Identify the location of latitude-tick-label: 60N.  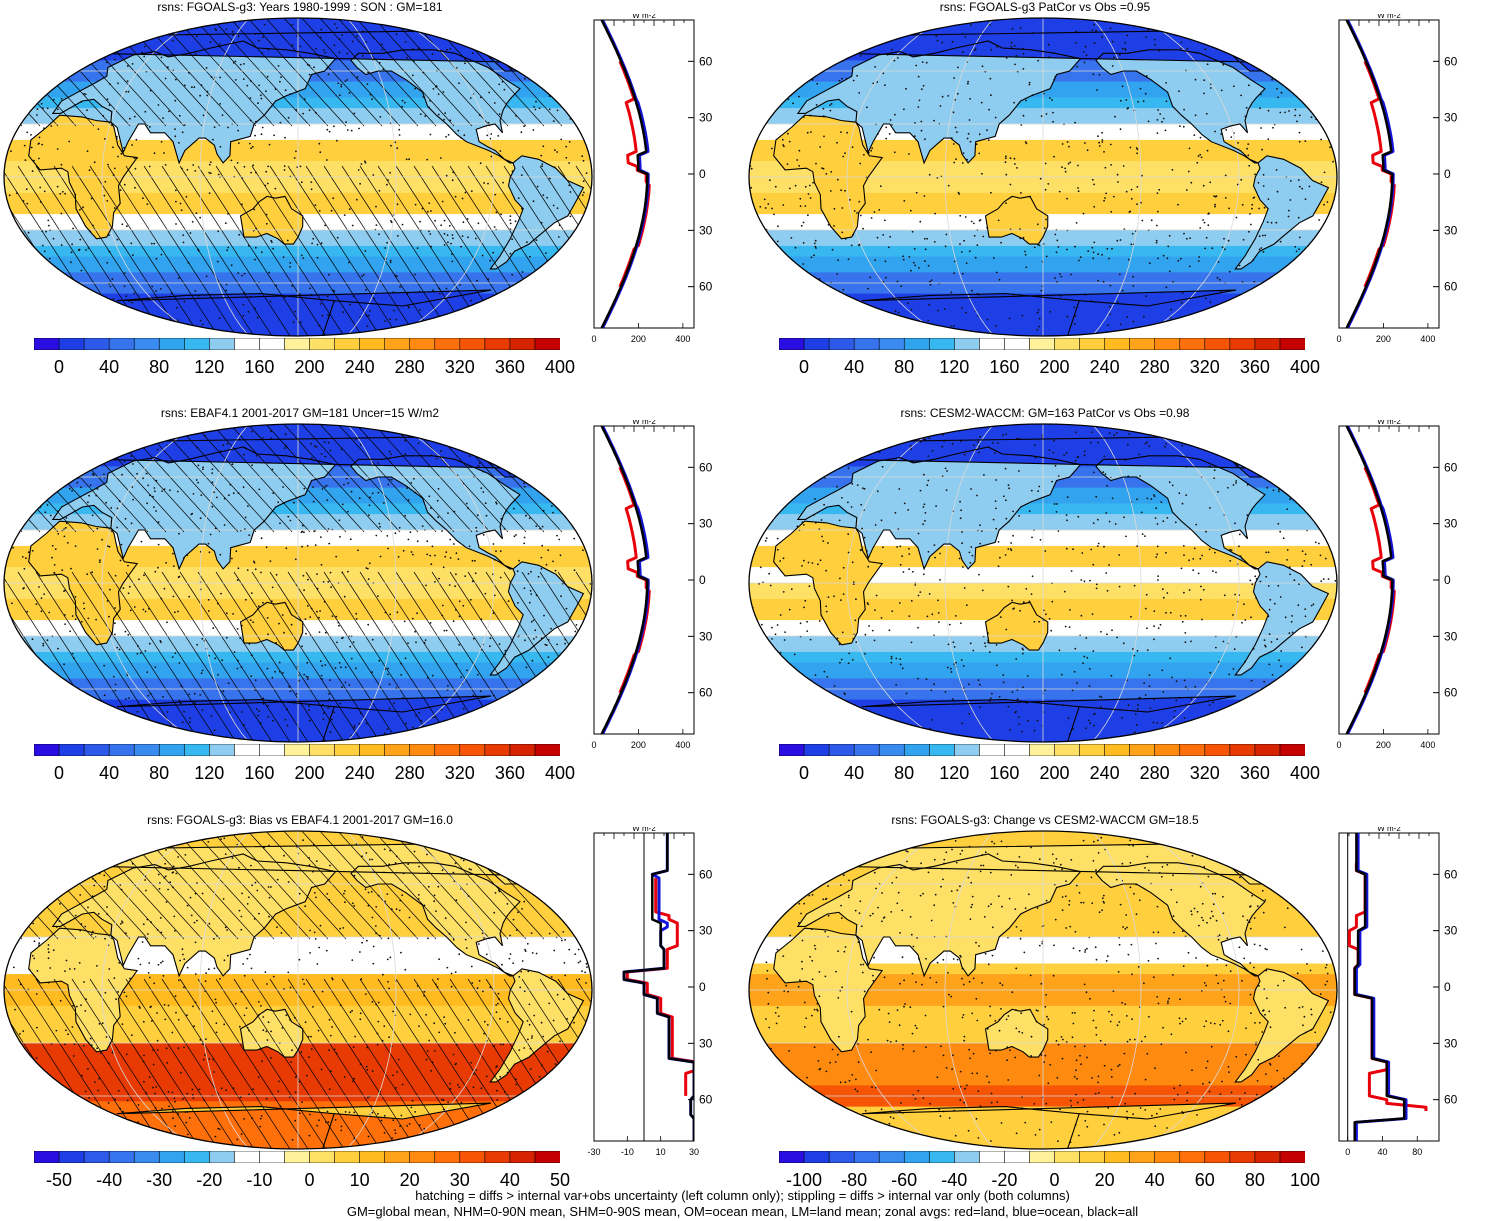
(705, 61).